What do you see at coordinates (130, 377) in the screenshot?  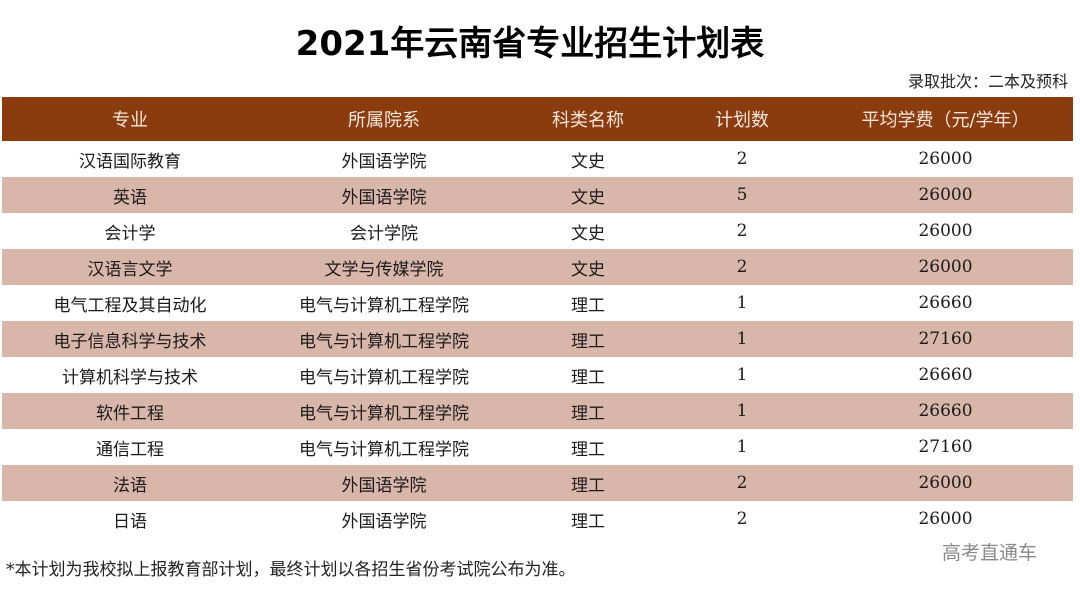 I see `cell-major: 计算机科学与技术` at bounding box center [130, 377].